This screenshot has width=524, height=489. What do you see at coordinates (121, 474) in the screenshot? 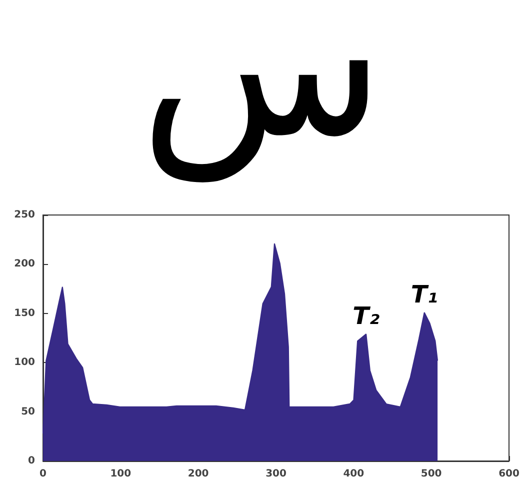
I see `x-tick-label: 100` at bounding box center [121, 474].